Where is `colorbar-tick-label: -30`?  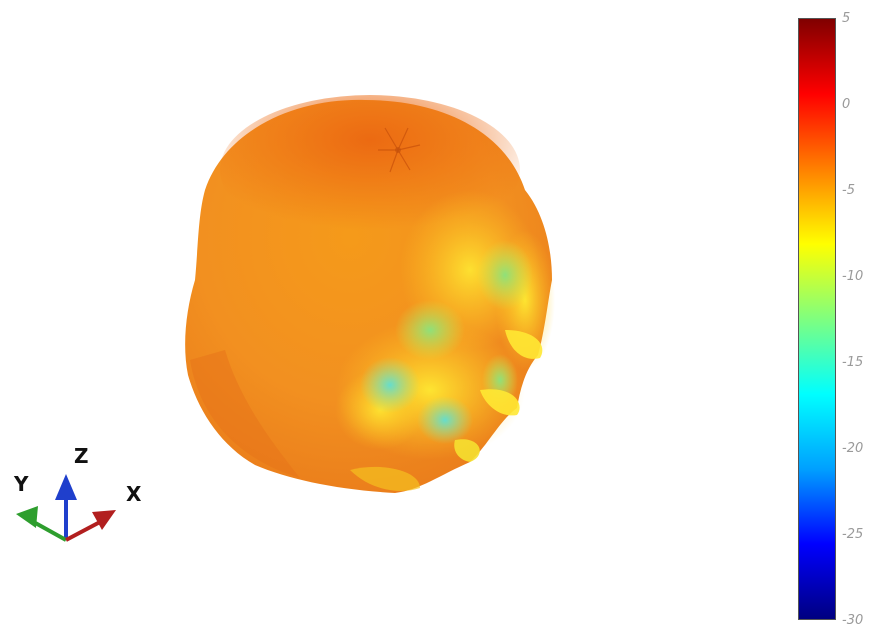 colorbar-tick-label: -30 is located at coordinates (853, 620).